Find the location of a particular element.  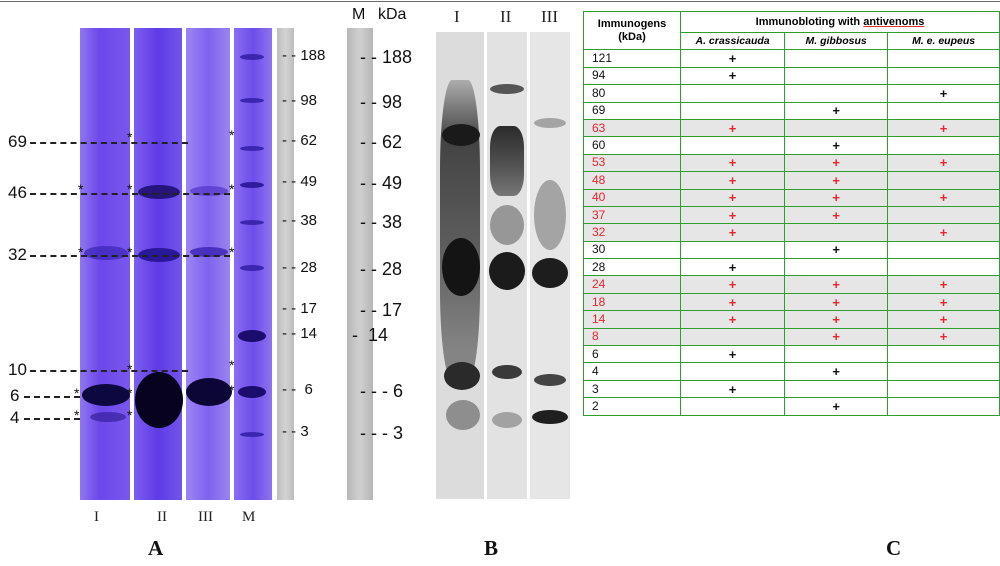

header-immunogens-label: Immunogens is located at coordinates (632, 23).